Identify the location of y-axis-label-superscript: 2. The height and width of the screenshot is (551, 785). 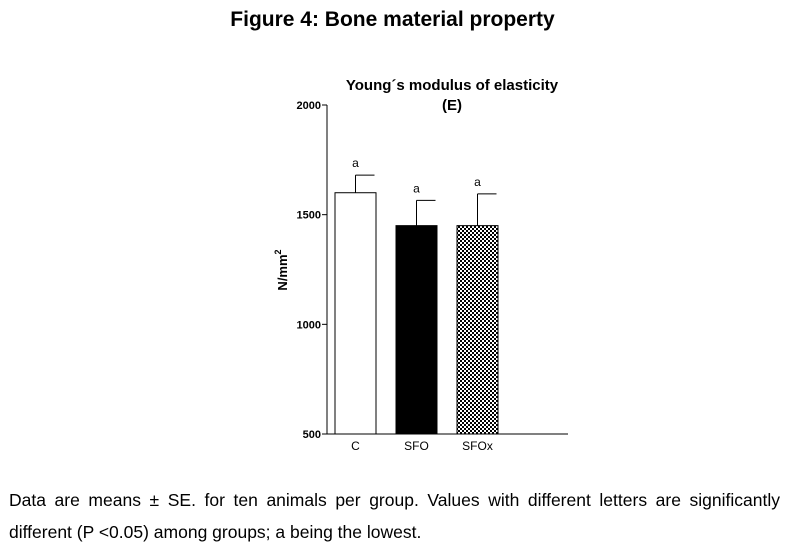
(278, 251).